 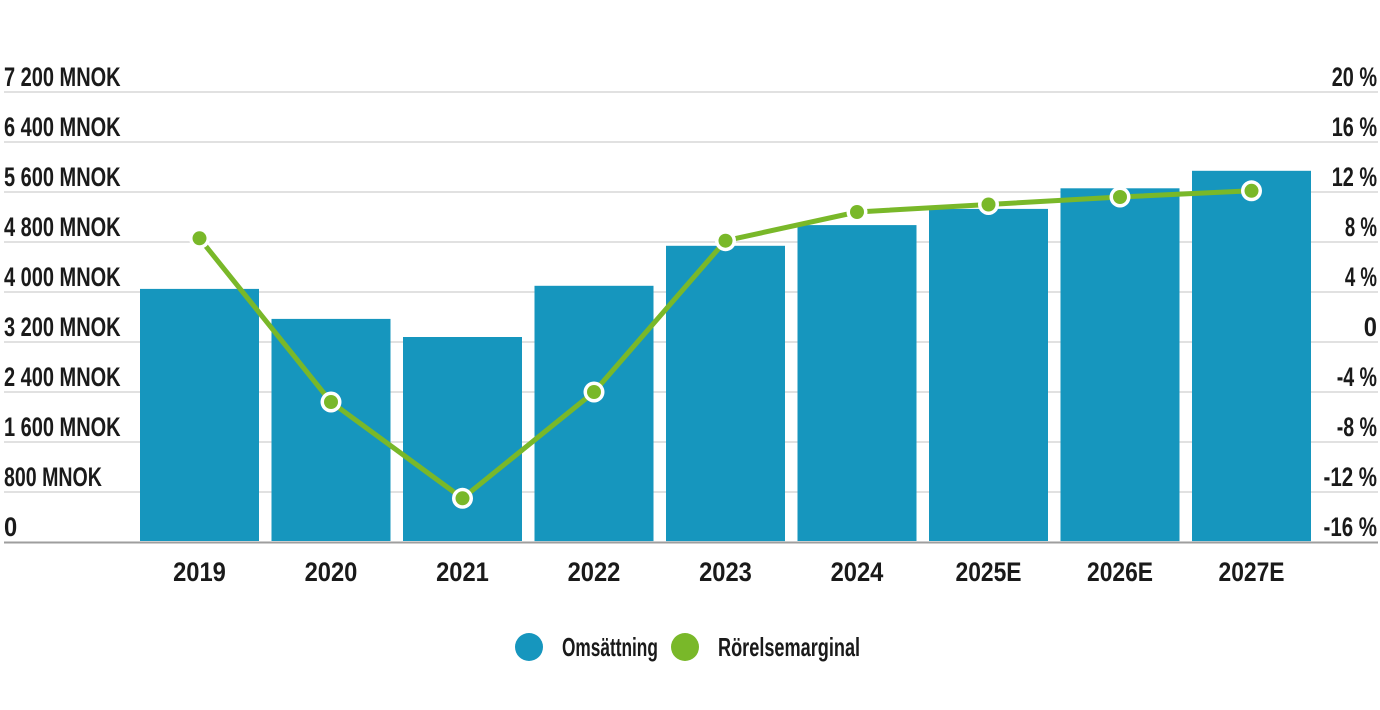 What do you see at coordinates (1354, 127) in the screenshot?
I see `right-axis-tick-label: 16 %` at bounding box center [1354, 127].